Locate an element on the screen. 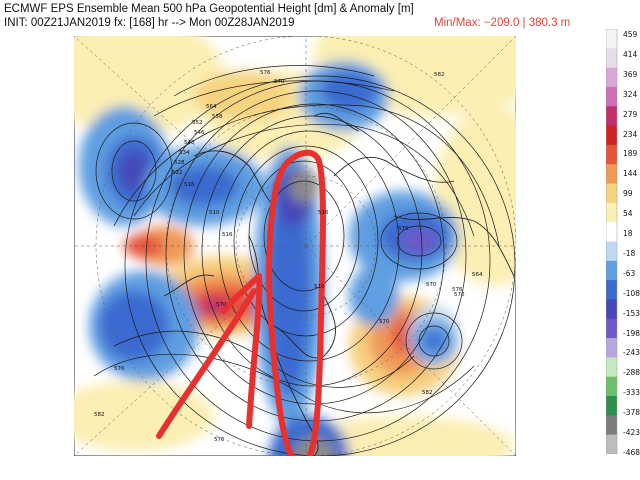 The width and height of the screenshot is (640, 480). contour-label: 540 is located at coordinates (189, 143).